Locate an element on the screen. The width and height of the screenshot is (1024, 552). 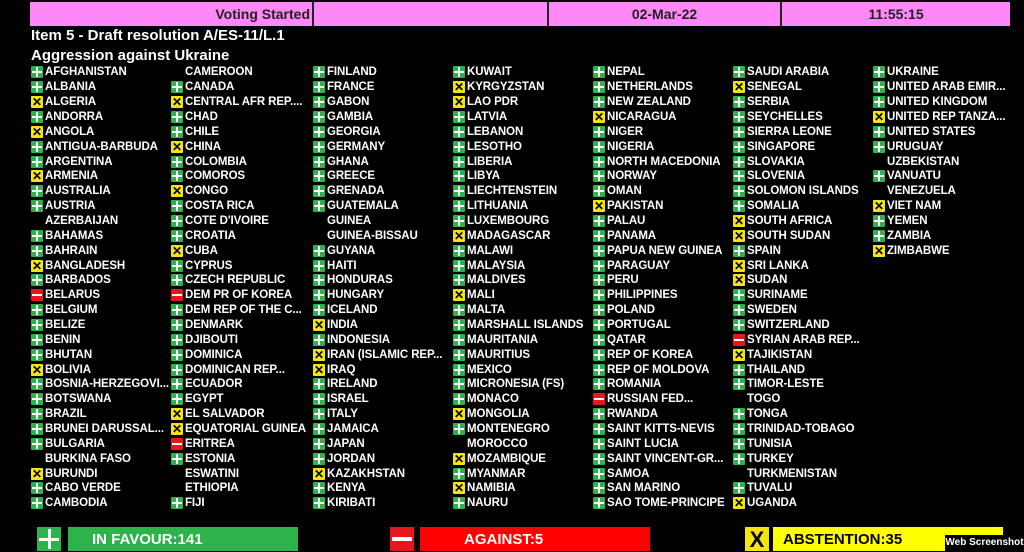
country-vote-row: PAKISTAN is located at coordinates (659, 206).